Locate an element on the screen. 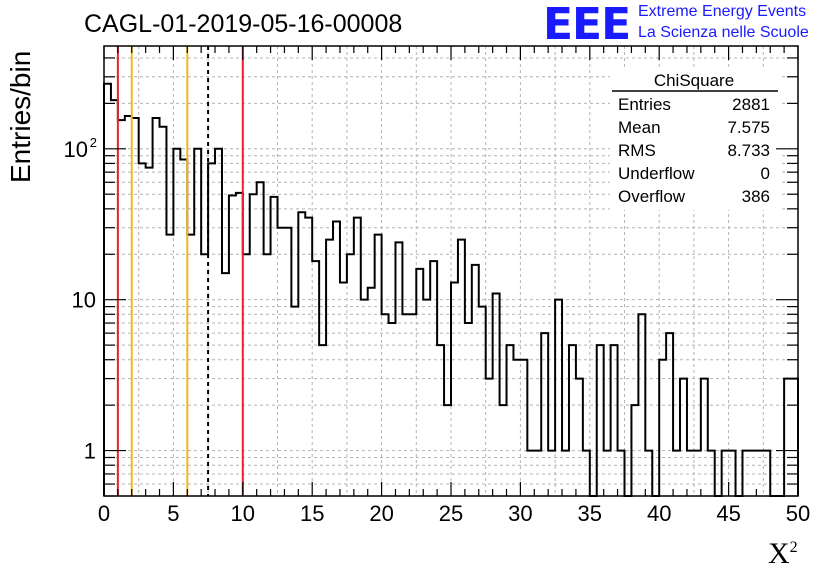 This screenshot has width=836, height=572. logo-line-1: Extreme Energy Events is located at coordinates (722, 11).